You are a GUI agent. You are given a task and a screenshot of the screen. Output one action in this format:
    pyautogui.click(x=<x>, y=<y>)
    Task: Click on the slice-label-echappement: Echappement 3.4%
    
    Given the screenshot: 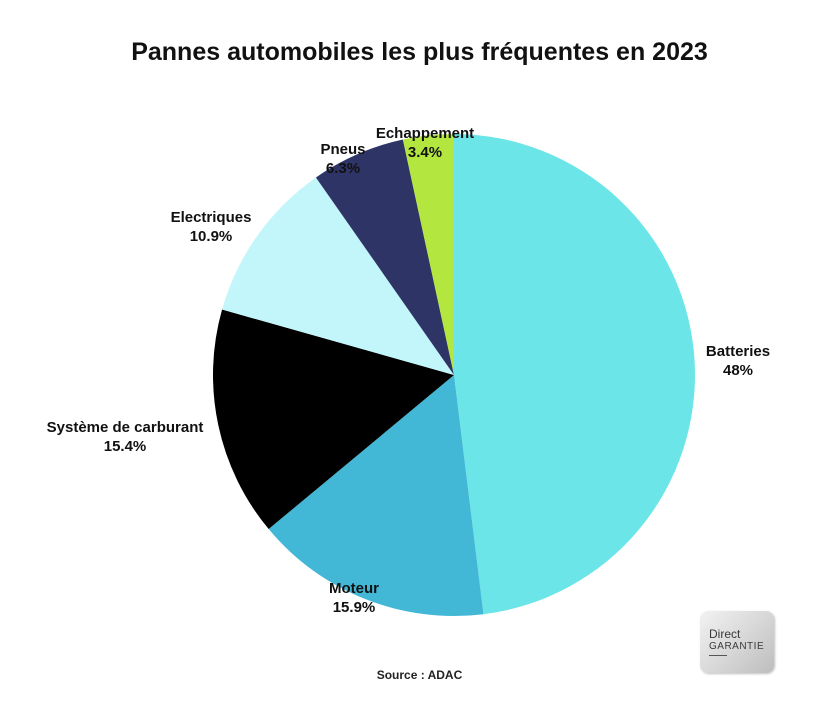 What is the action you would take?
    pyautogui.click(x=425, y=143)
    